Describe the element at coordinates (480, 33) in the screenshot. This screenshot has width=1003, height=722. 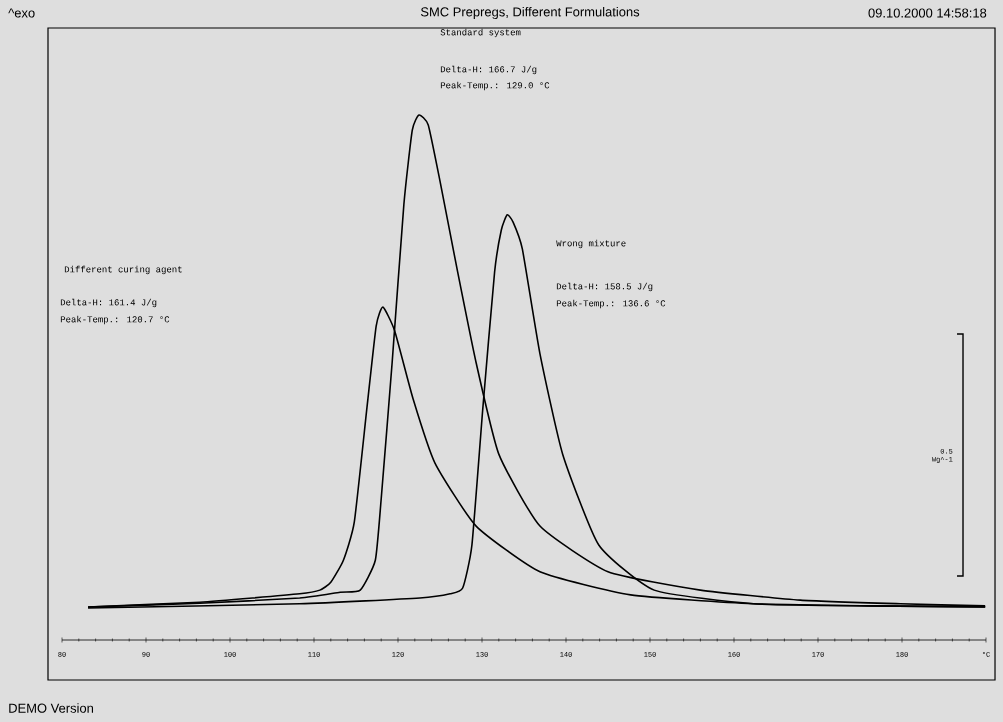
I see `text: Standard system` at that location.